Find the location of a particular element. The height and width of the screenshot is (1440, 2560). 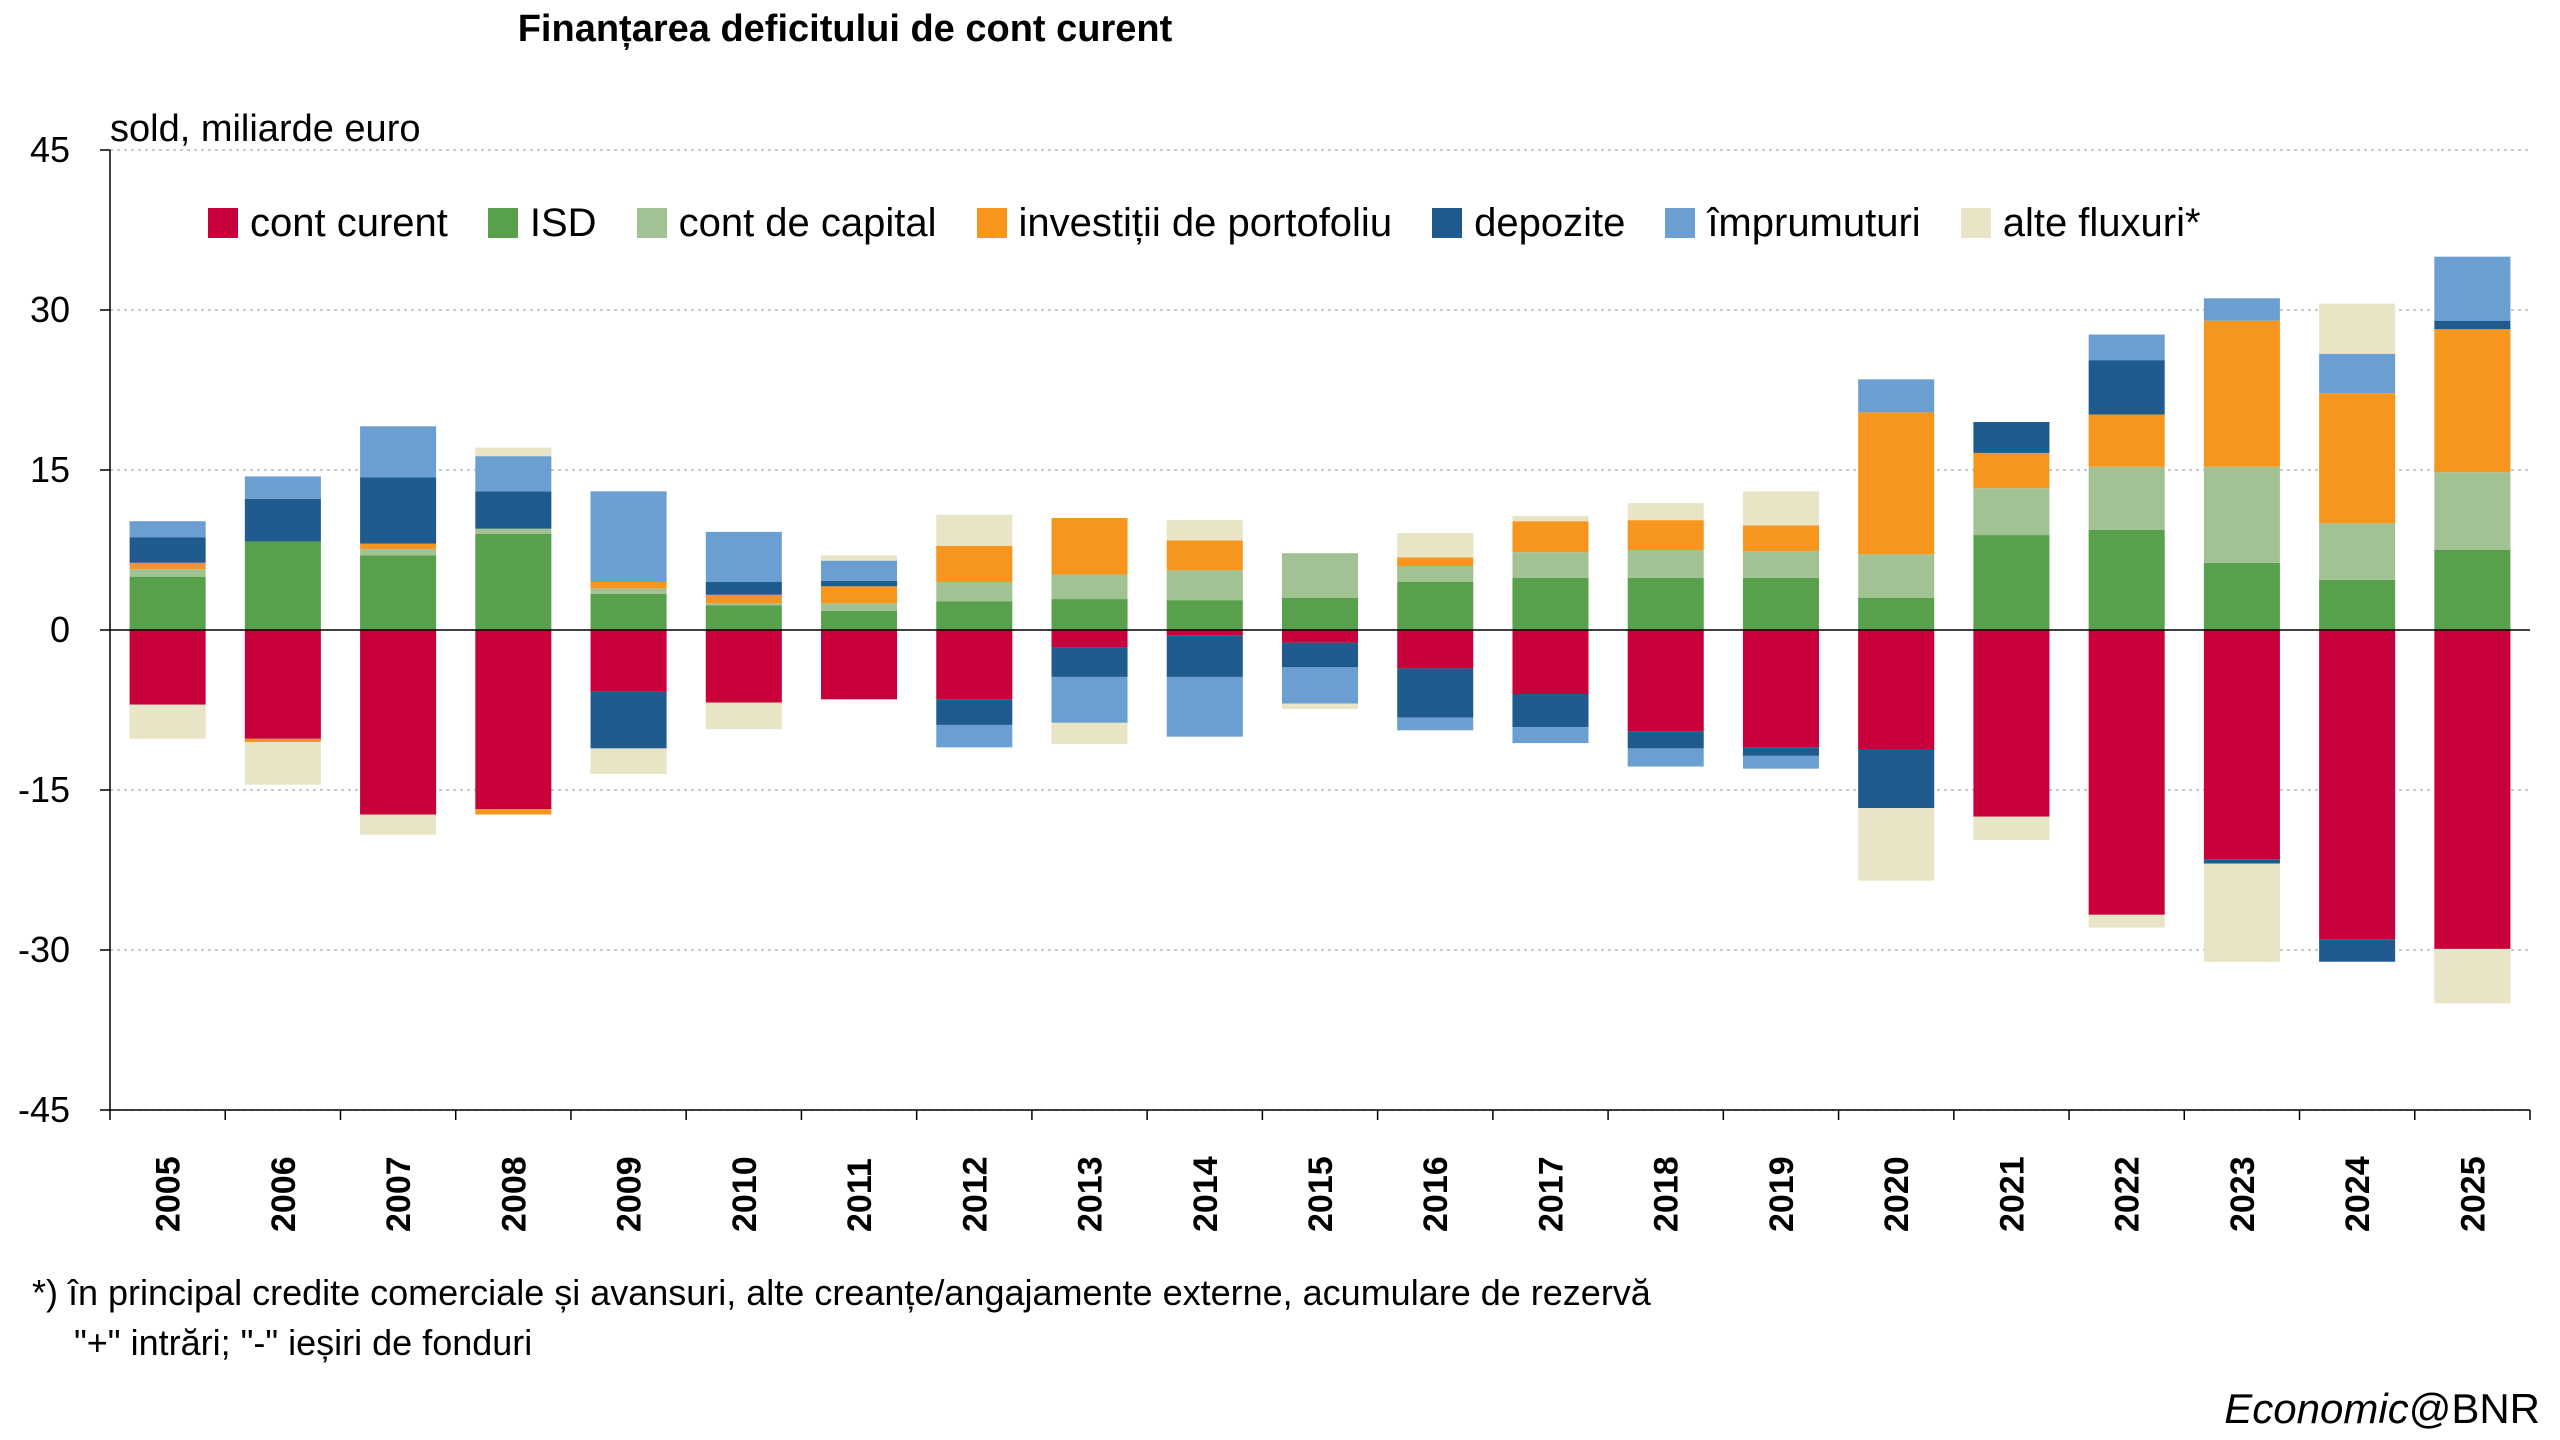

legend-label-3: investiții de portofoliu is located at coordinates (1205, 222).